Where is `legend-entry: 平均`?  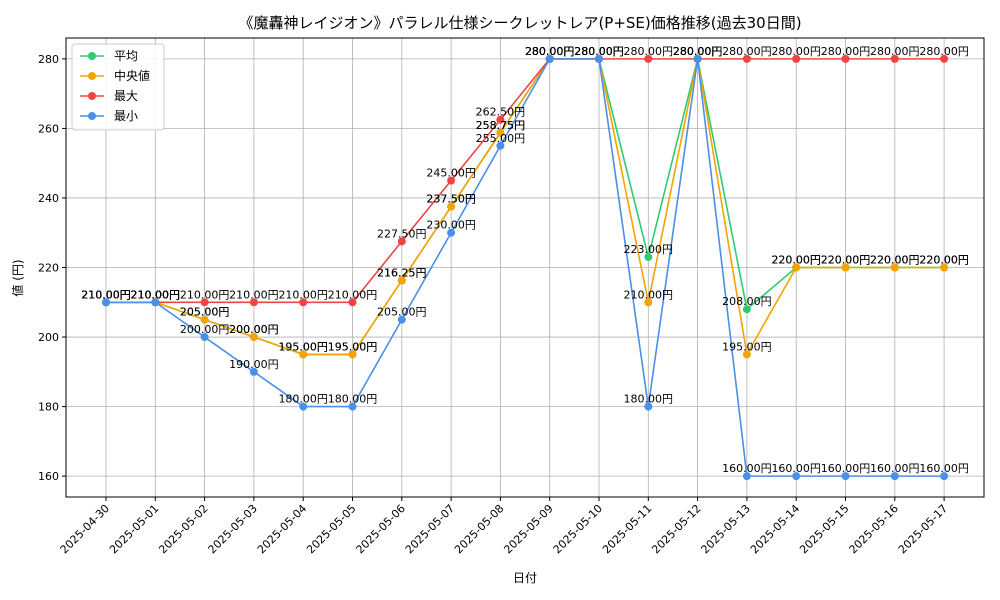
legend-entry: 平均 is located at coordinates (126, 56).